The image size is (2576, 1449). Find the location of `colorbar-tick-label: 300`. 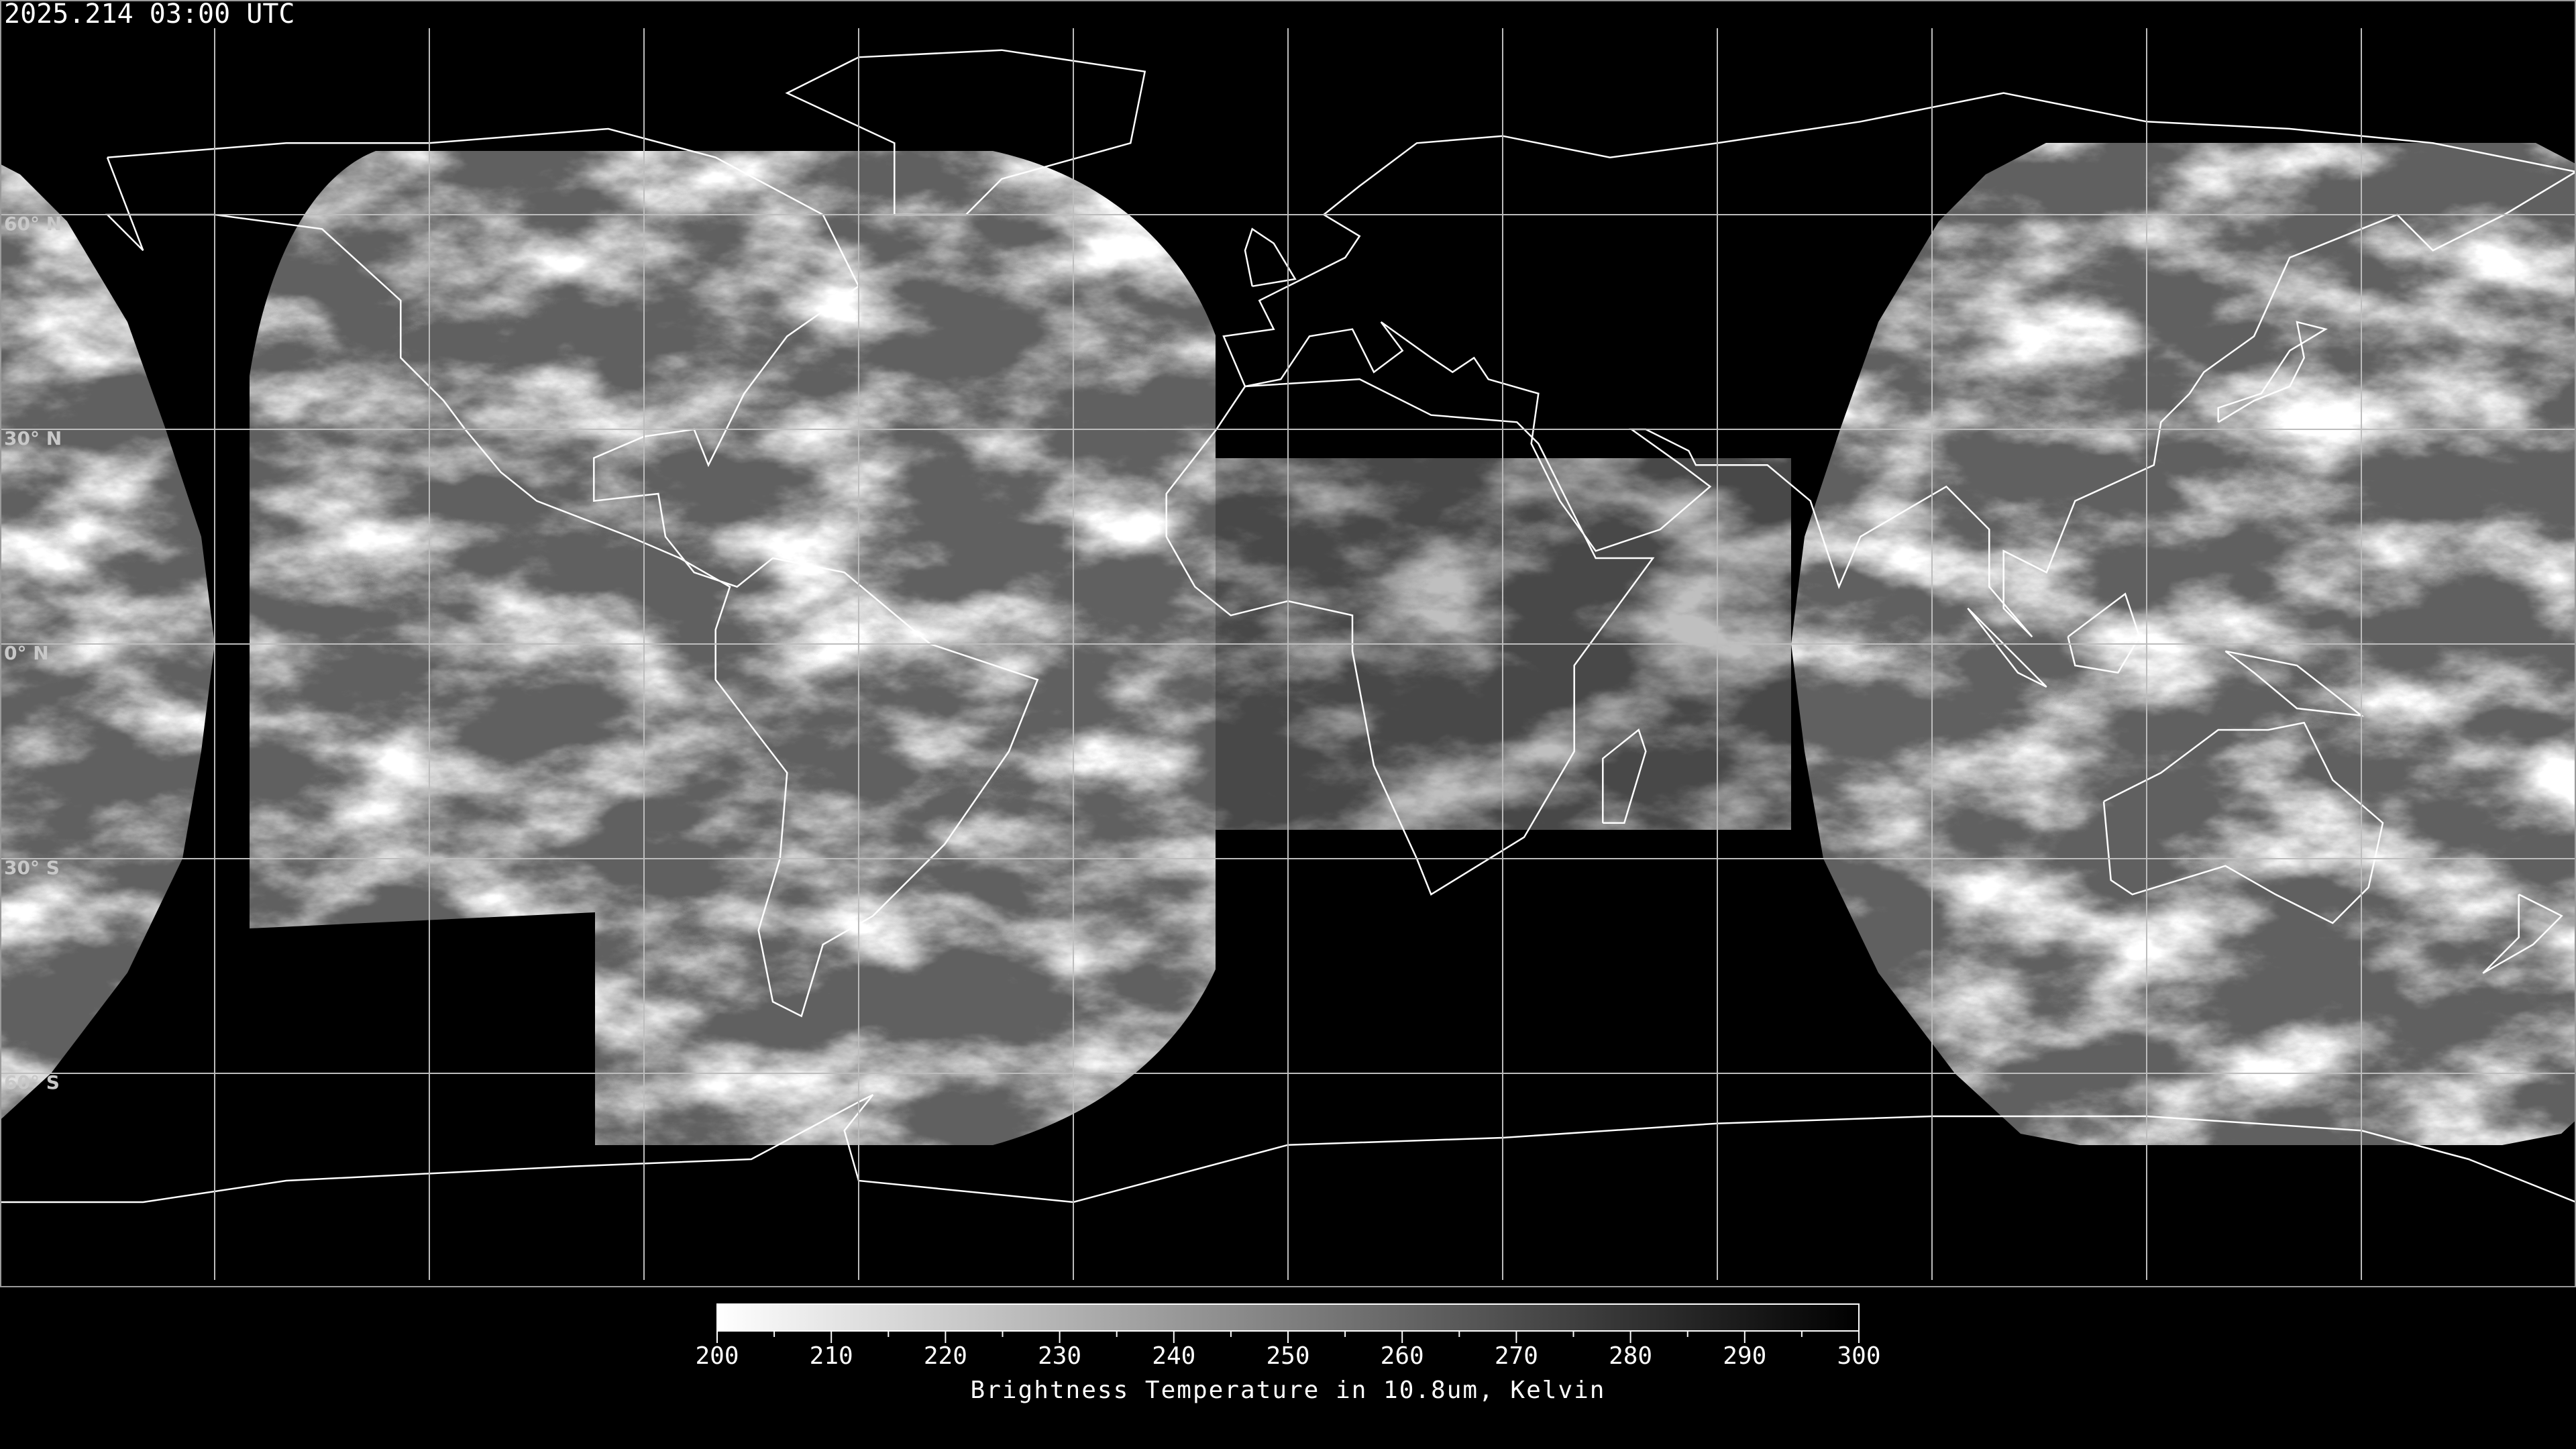

colorbar-tick-label: 300 is located at coordinates (1858, 1356).